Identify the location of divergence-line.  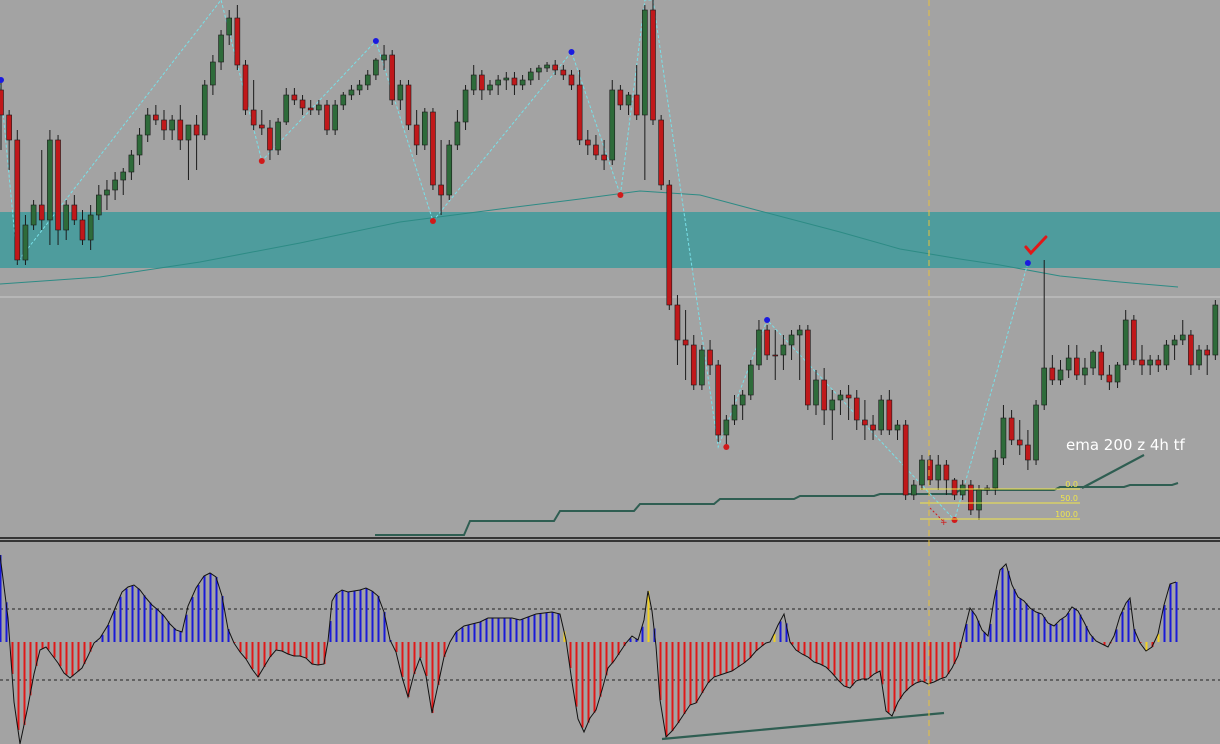
(803, 726).